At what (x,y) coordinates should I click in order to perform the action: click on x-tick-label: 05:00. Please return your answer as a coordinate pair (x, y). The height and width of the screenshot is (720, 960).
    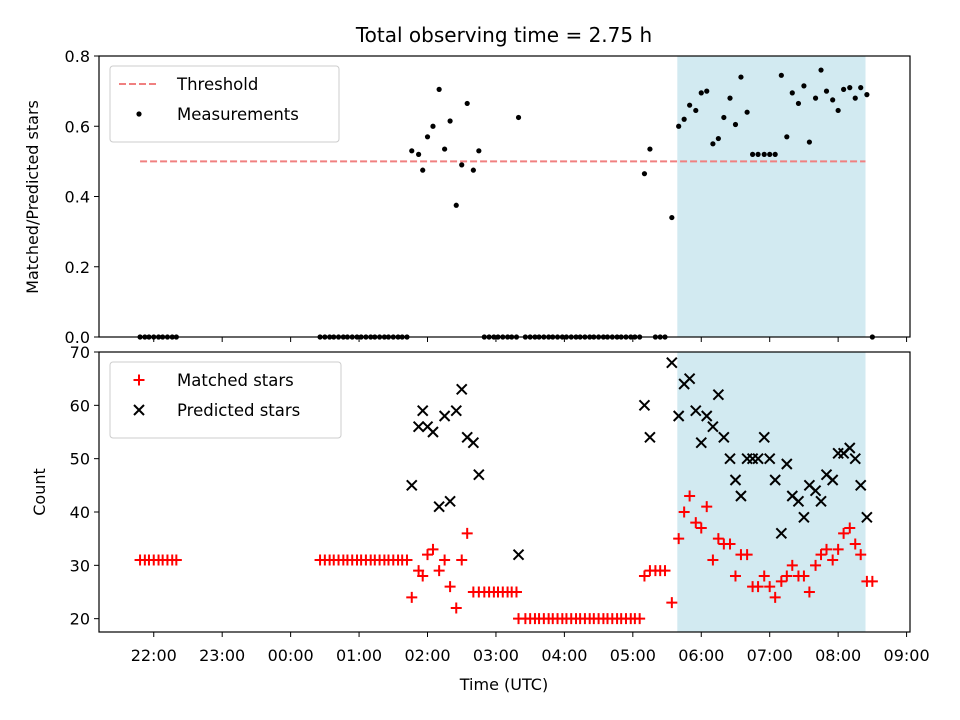
    Looking at the image, I should click on (633, 655).